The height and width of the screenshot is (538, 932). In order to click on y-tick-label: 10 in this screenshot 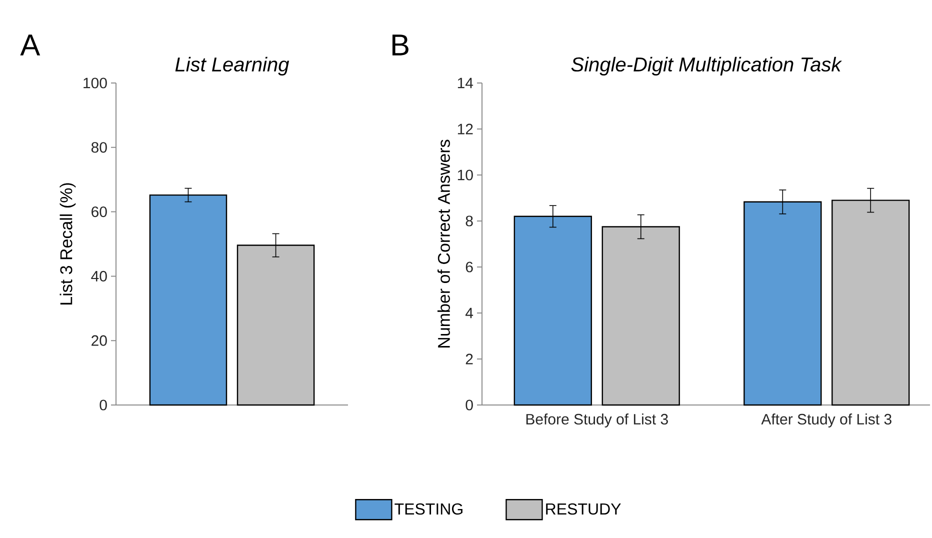, I will do `click(465, 175)`.